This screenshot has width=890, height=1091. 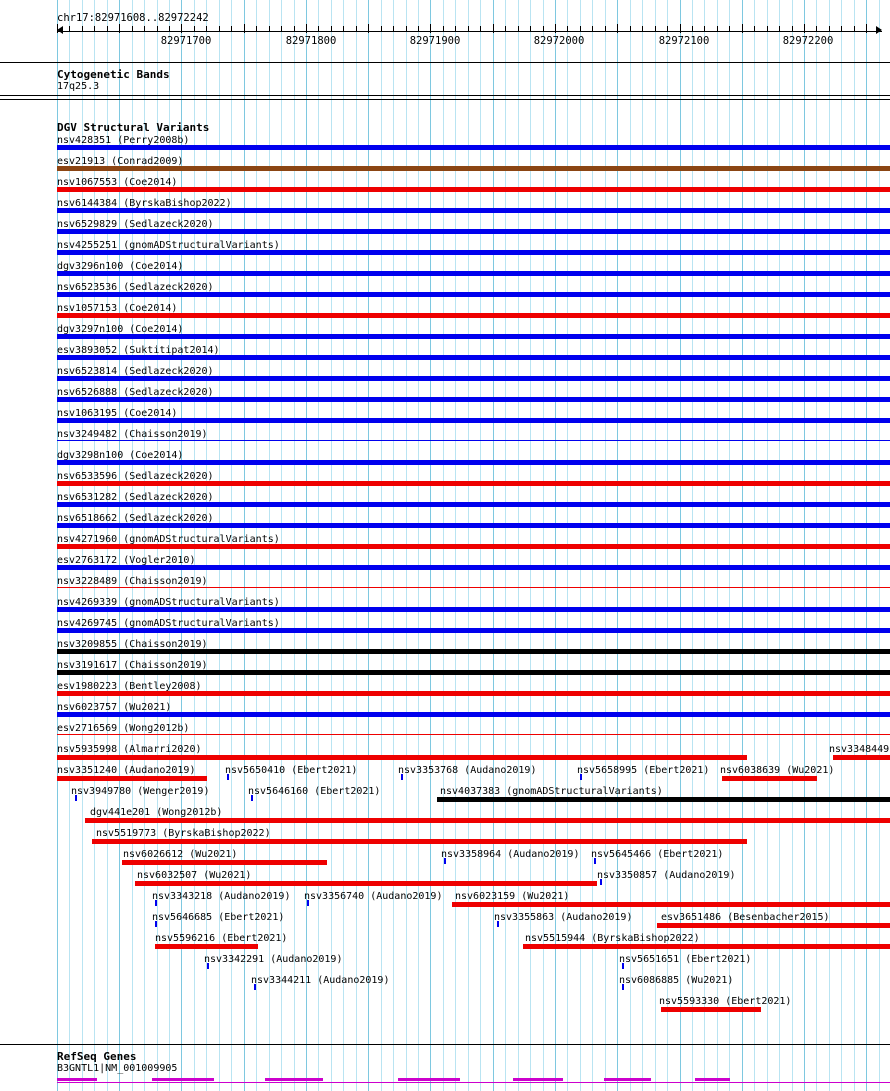 I want to click on variant-label: nsv3355863 (Audano2019), so click(x=563, y=917).